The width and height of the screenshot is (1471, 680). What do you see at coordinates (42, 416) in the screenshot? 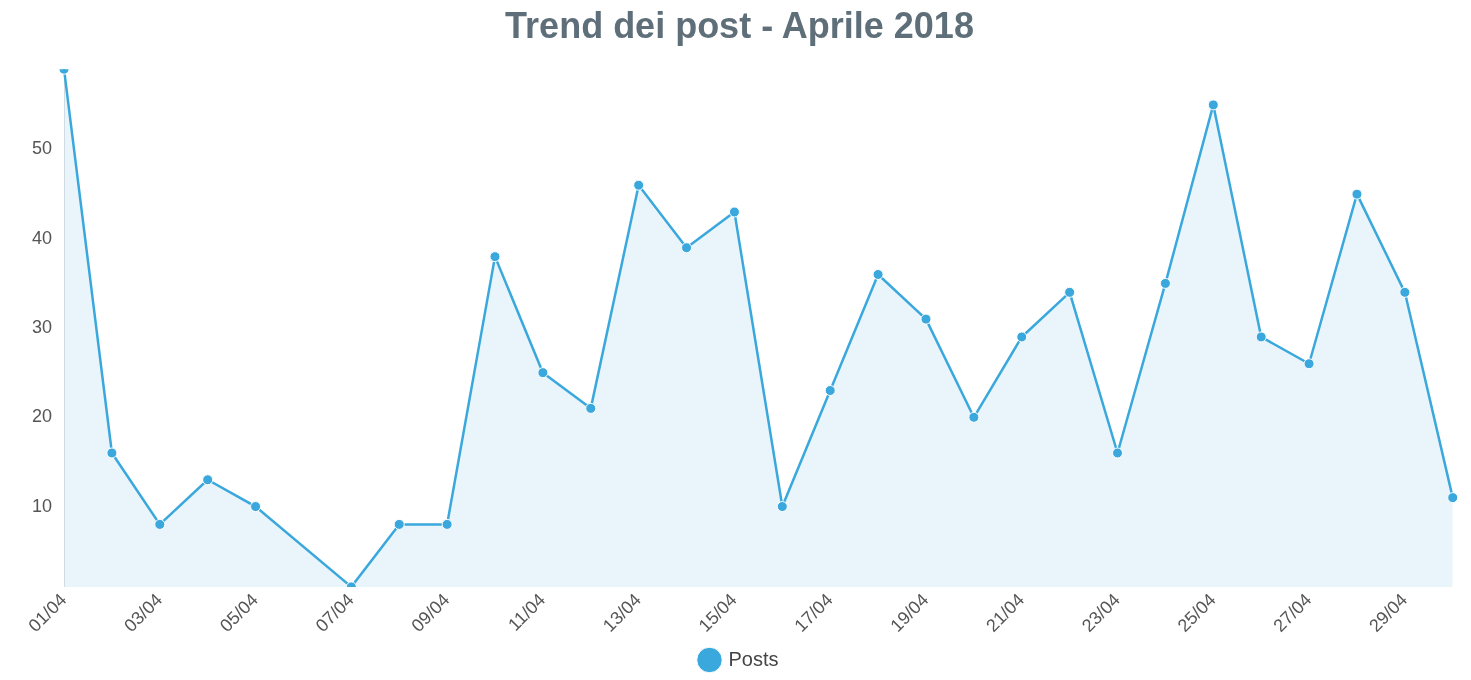
I see `y-tick-label: 20` at bounding box center [42, 416].